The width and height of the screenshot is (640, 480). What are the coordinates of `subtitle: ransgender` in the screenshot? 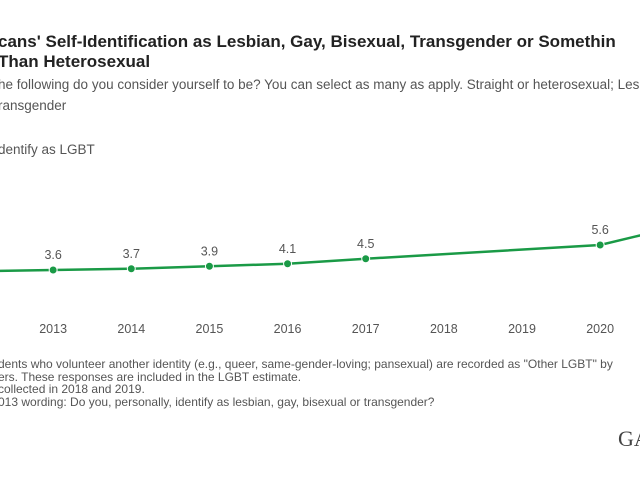 It's located at (33, 105).